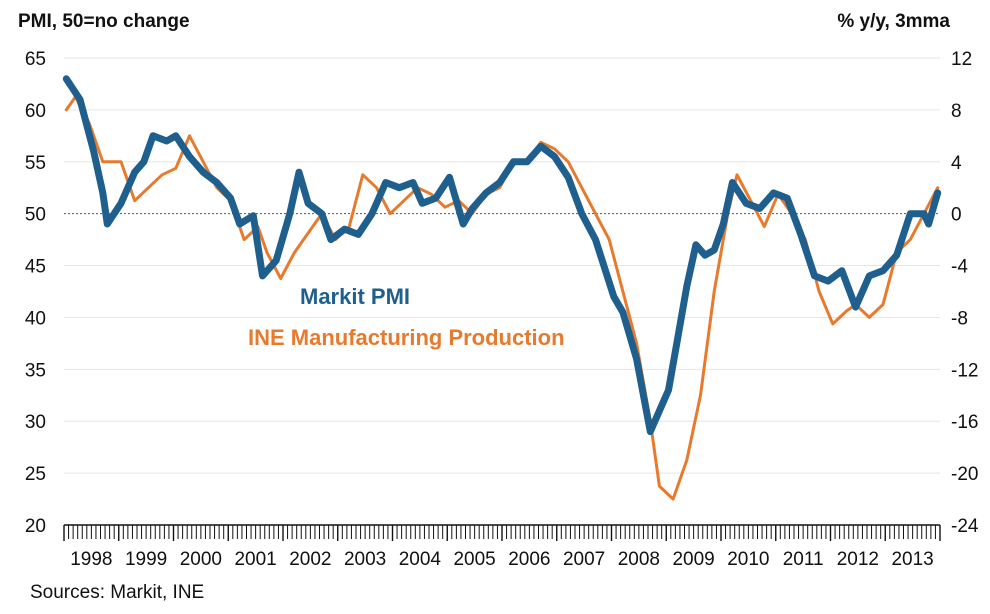 This screenshot has height=614, width=990. Describe the element at coordinates (35, 526) in the screenshot. I see `left-tick-label: 20` at that location.